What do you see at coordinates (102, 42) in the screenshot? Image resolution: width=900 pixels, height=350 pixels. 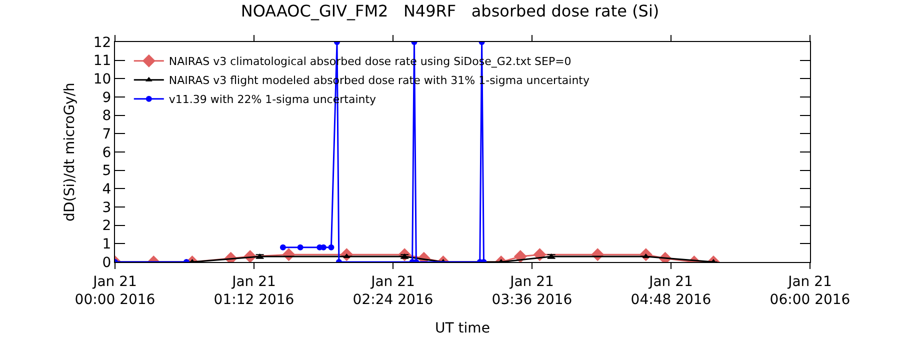 I see `y-tick-label: 12` at bounding box center [102, 42].